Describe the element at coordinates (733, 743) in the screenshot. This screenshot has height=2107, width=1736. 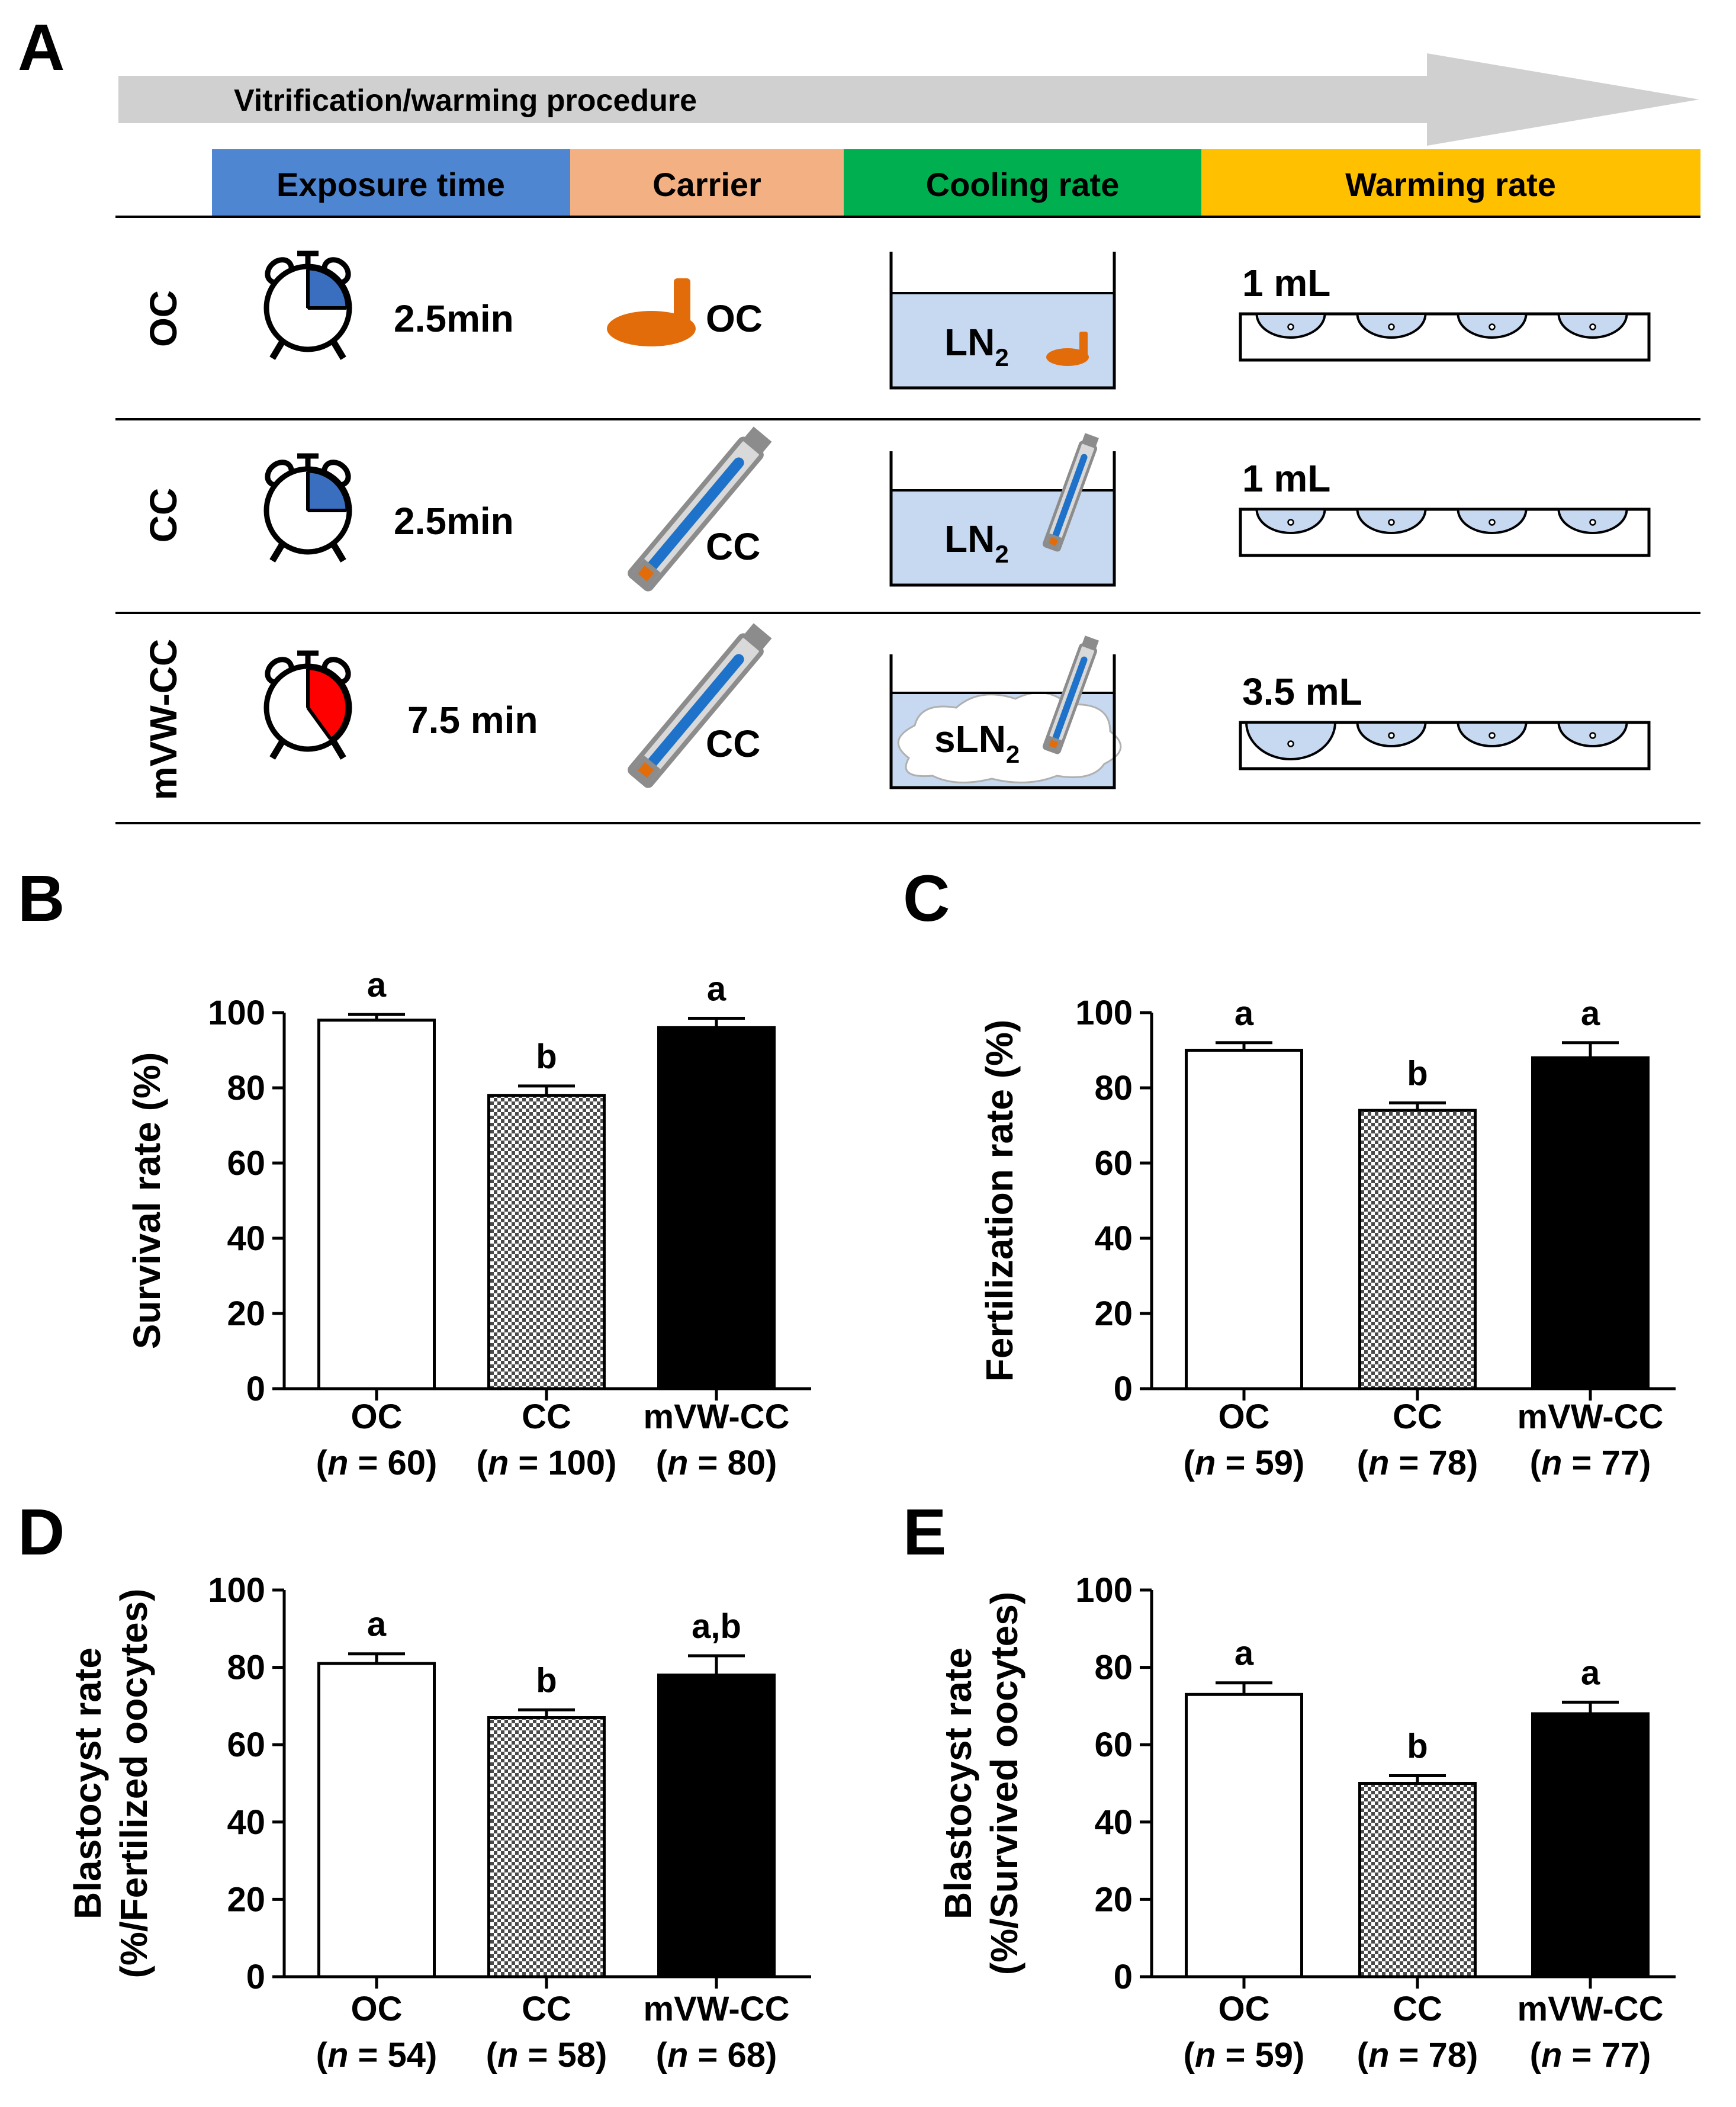
I see `carrier-name: CC` at that location.